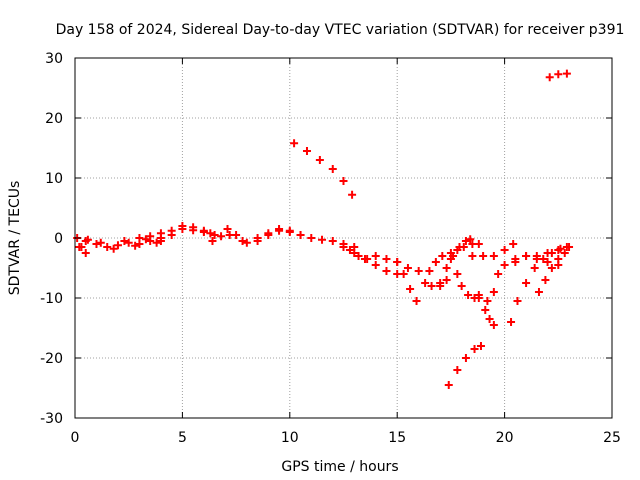 The height and width of the screenshot is (480, 640). What do you see at coordinates (612, 438) in the screenshot?
I see `x-tick-label: 25` at bounding box center [612, 438].